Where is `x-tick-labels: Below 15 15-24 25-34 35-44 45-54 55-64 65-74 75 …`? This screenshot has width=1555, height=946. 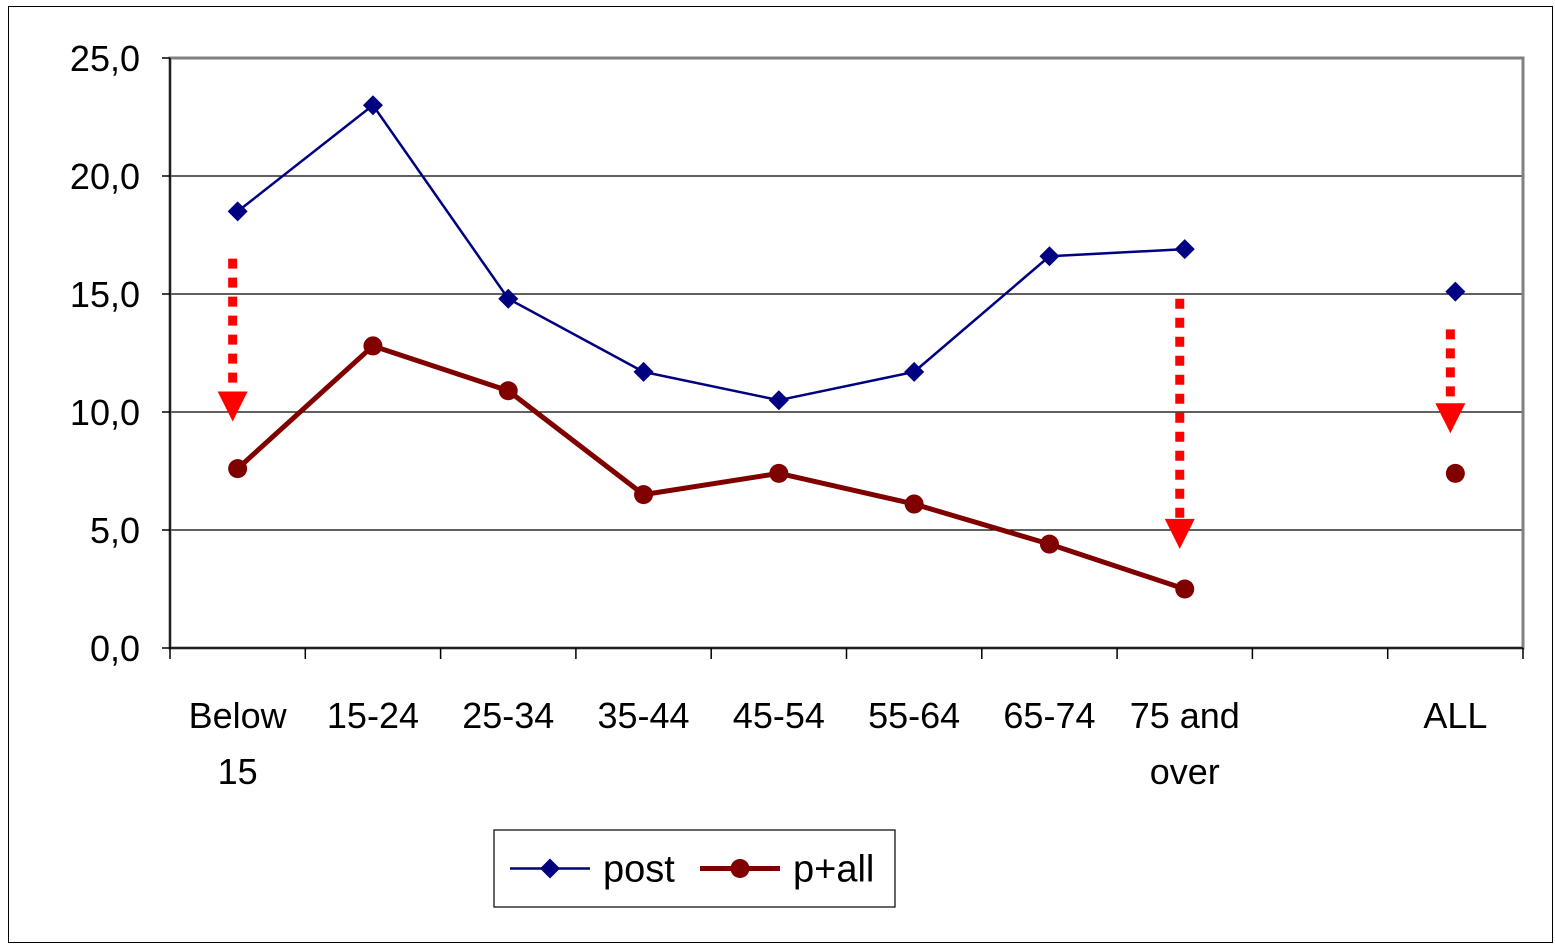
x-tick-labels: Below 15 15-24 25-34 35-44 45-54 55-64 65-74 75 … is located at coordinates (838, 743).